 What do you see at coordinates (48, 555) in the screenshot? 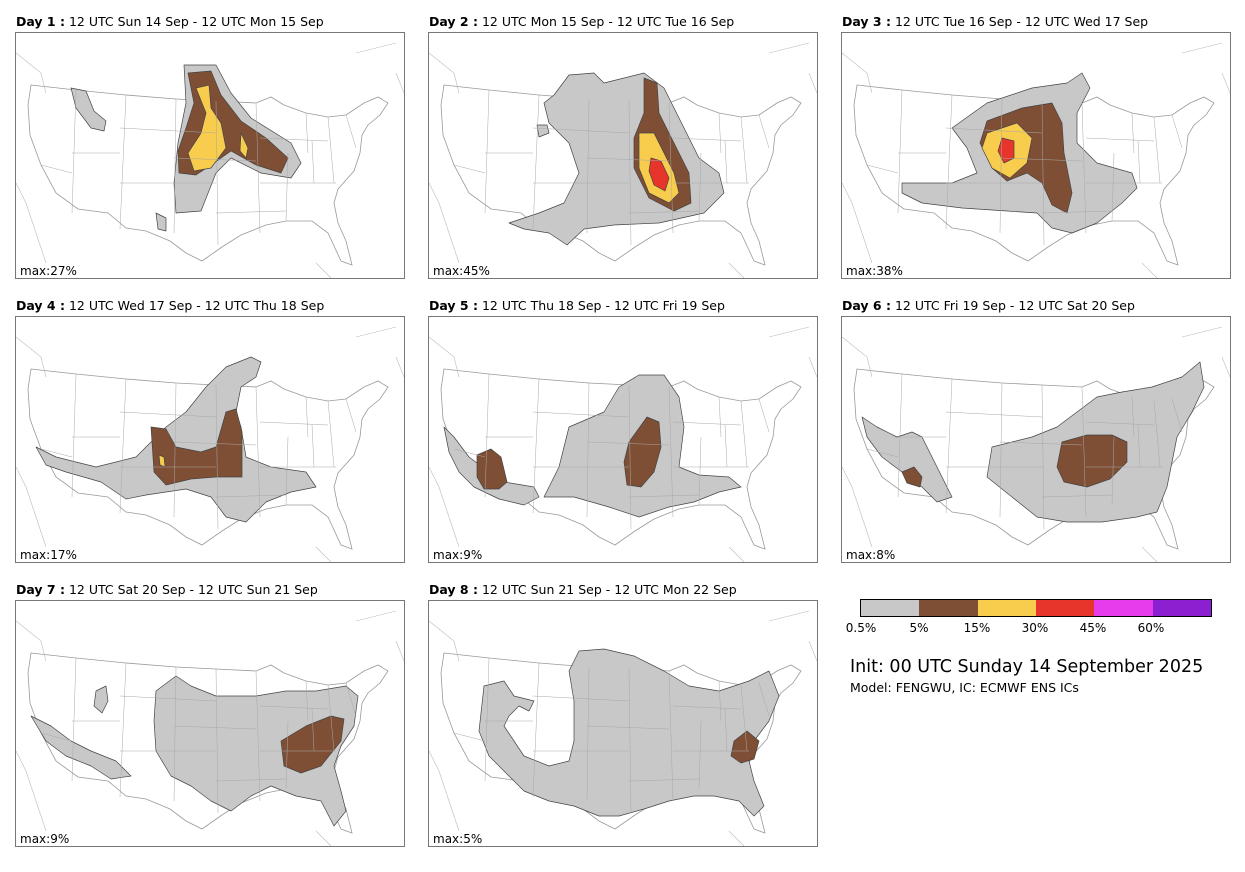
I see `day4-max-label: max:17%` at bounding box center [48, 555].